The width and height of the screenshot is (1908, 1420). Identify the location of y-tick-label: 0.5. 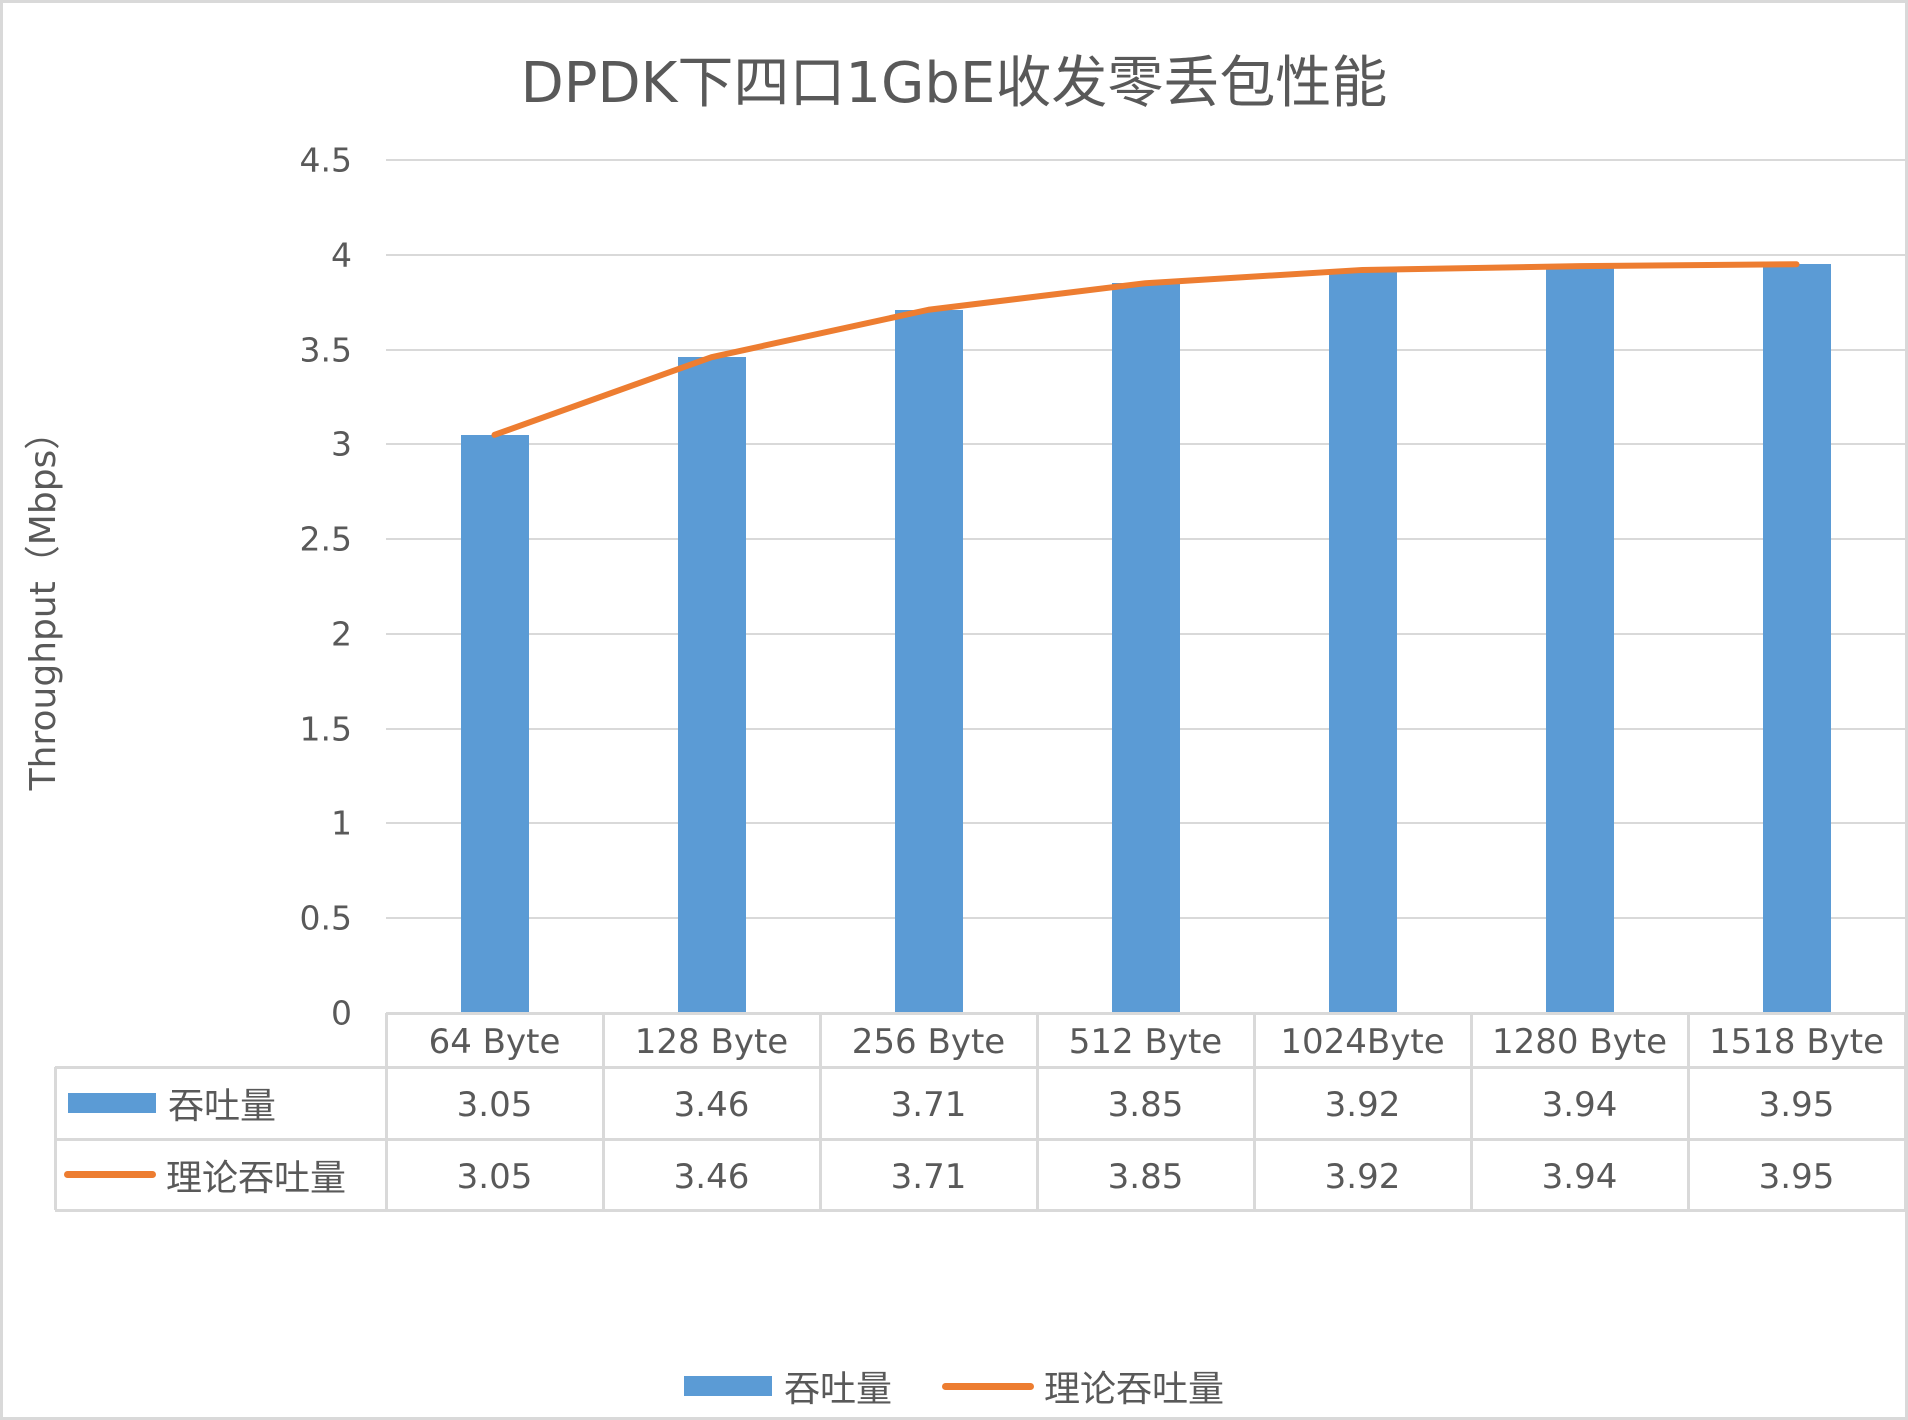
(325, 918).